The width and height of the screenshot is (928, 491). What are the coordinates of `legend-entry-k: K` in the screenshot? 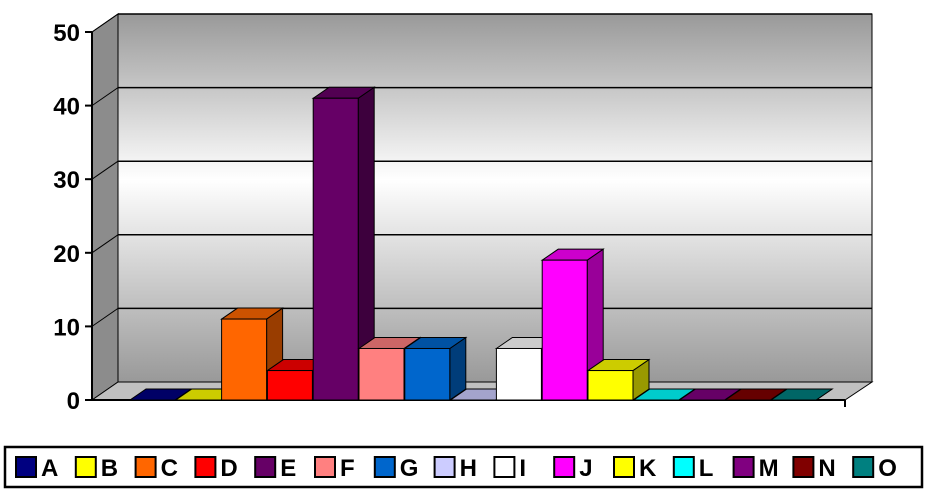 It's located at (635, 468).